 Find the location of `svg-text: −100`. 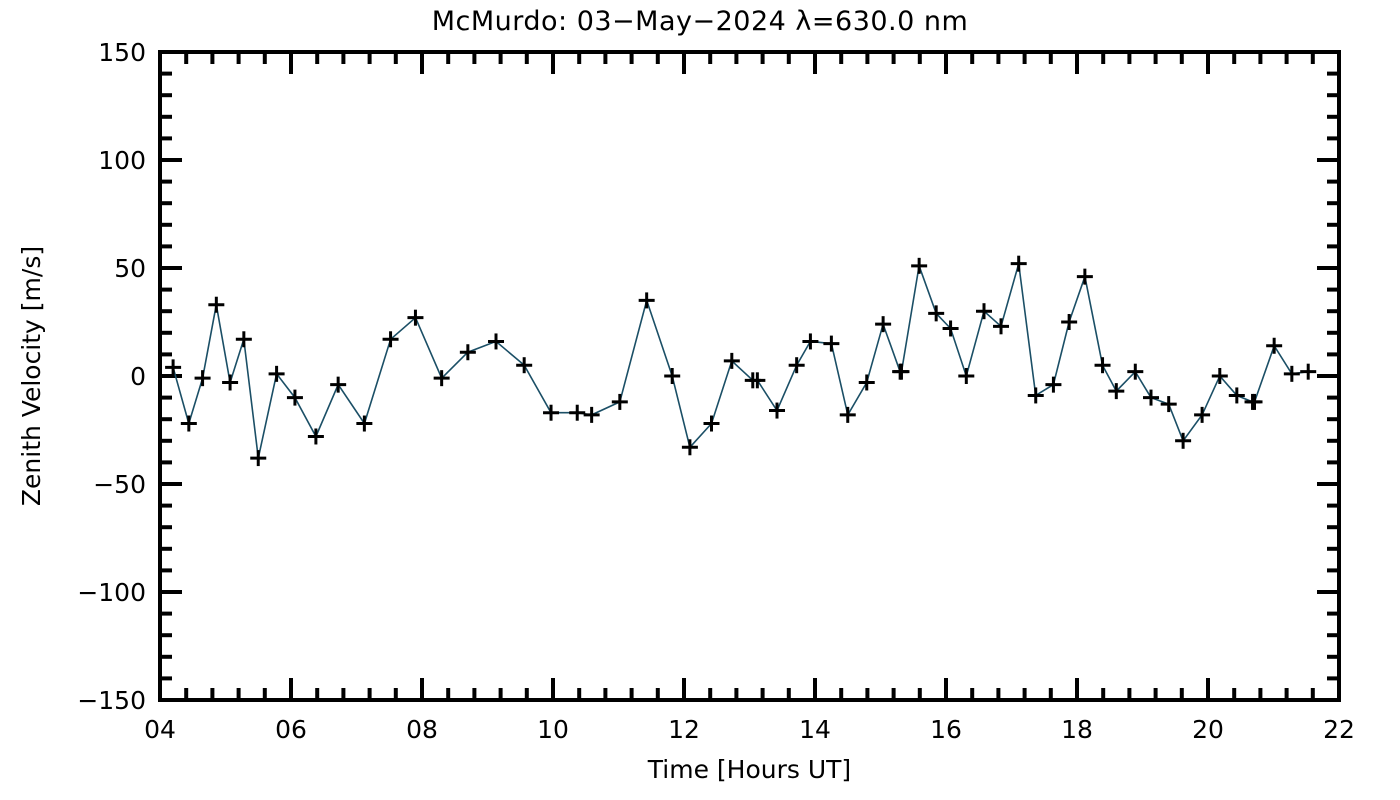

svg-text: −100 is located at coordinates (111, 592).